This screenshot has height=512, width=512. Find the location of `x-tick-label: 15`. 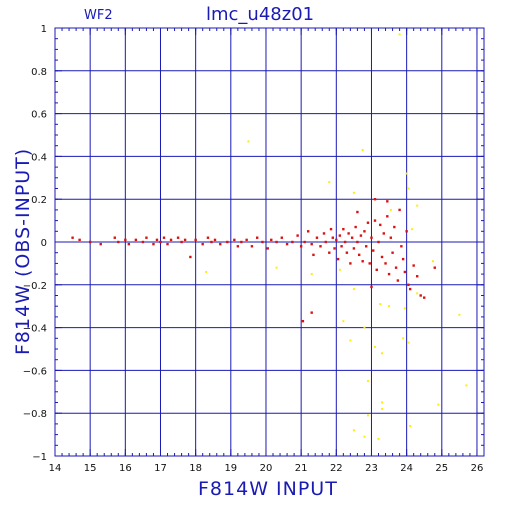

x-tick-label: 15 is located at coordinates (90, 468).